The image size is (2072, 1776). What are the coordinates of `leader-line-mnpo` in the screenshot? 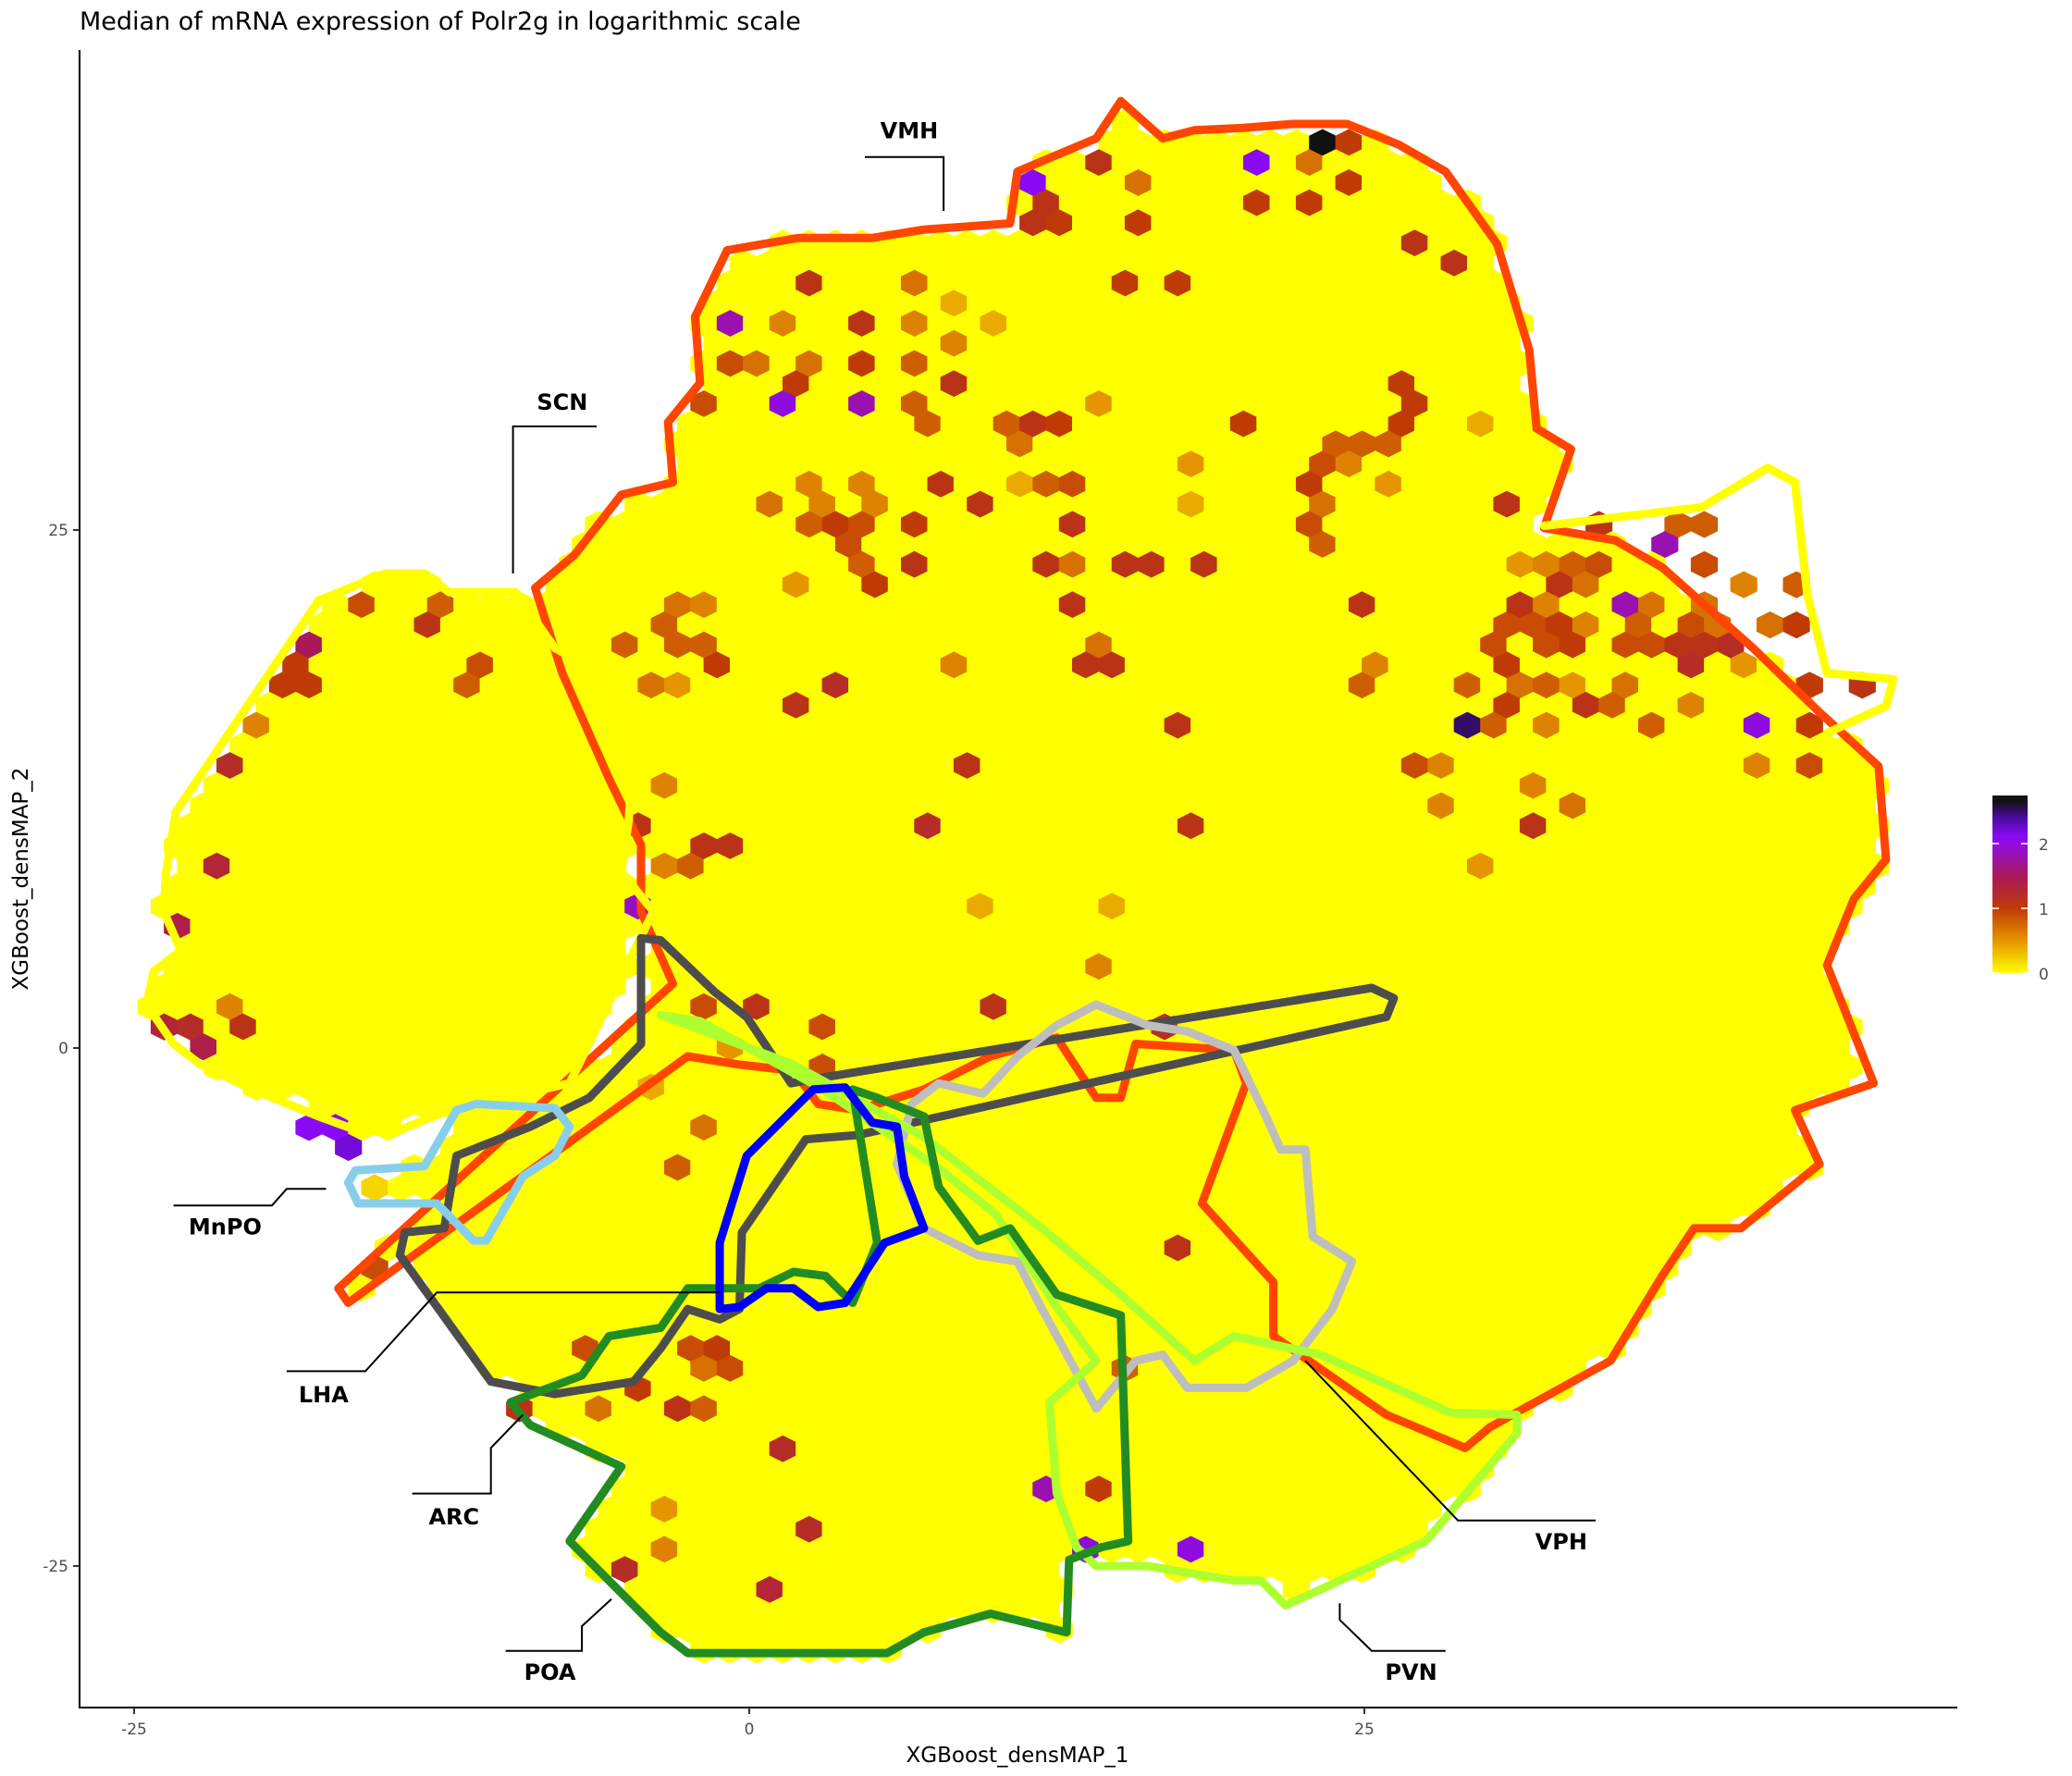 It's located at (250, 1197).